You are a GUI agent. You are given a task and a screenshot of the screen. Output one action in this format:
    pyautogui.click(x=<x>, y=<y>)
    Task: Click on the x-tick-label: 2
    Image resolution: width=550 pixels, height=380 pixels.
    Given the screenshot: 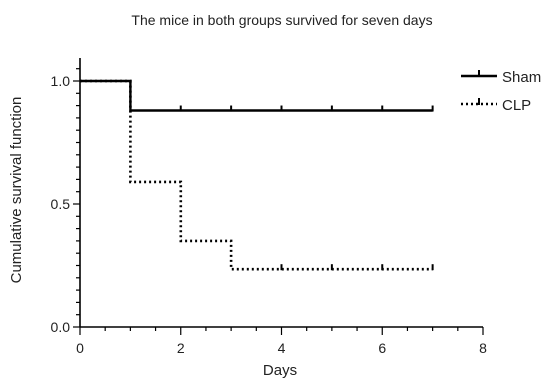 What is the action you would take?
    pyautogui.click(x=181, y=348)
    